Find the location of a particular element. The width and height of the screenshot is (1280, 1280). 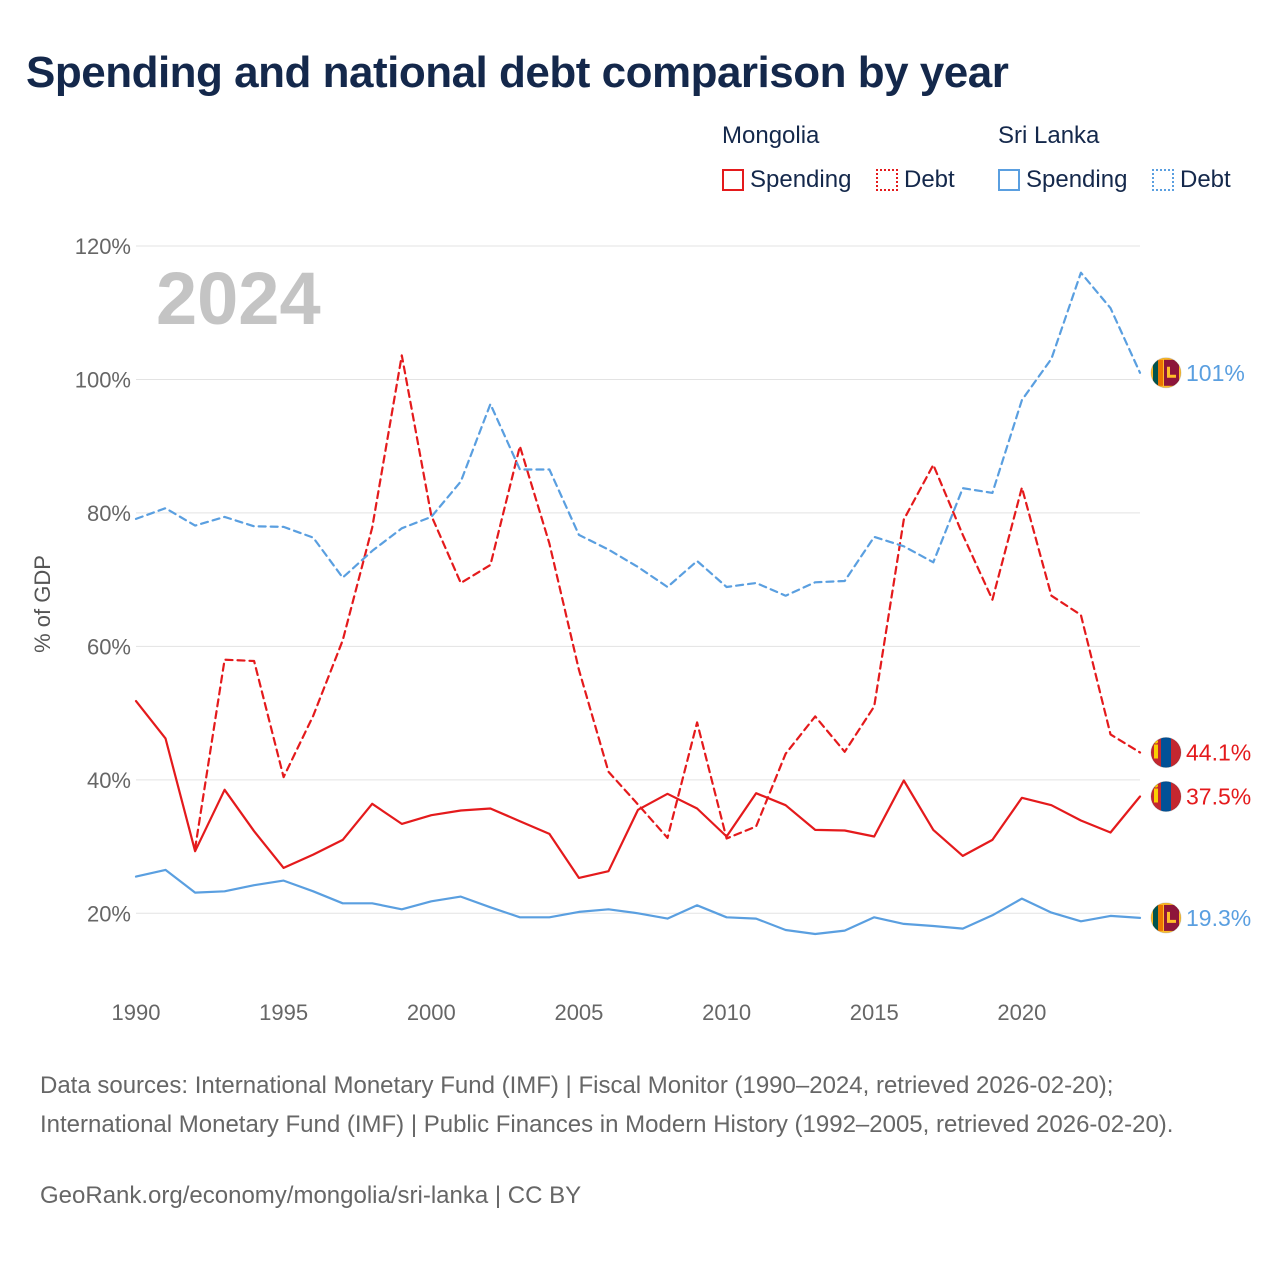

y-tick-label: 120% is located at coordinates (103, 246).